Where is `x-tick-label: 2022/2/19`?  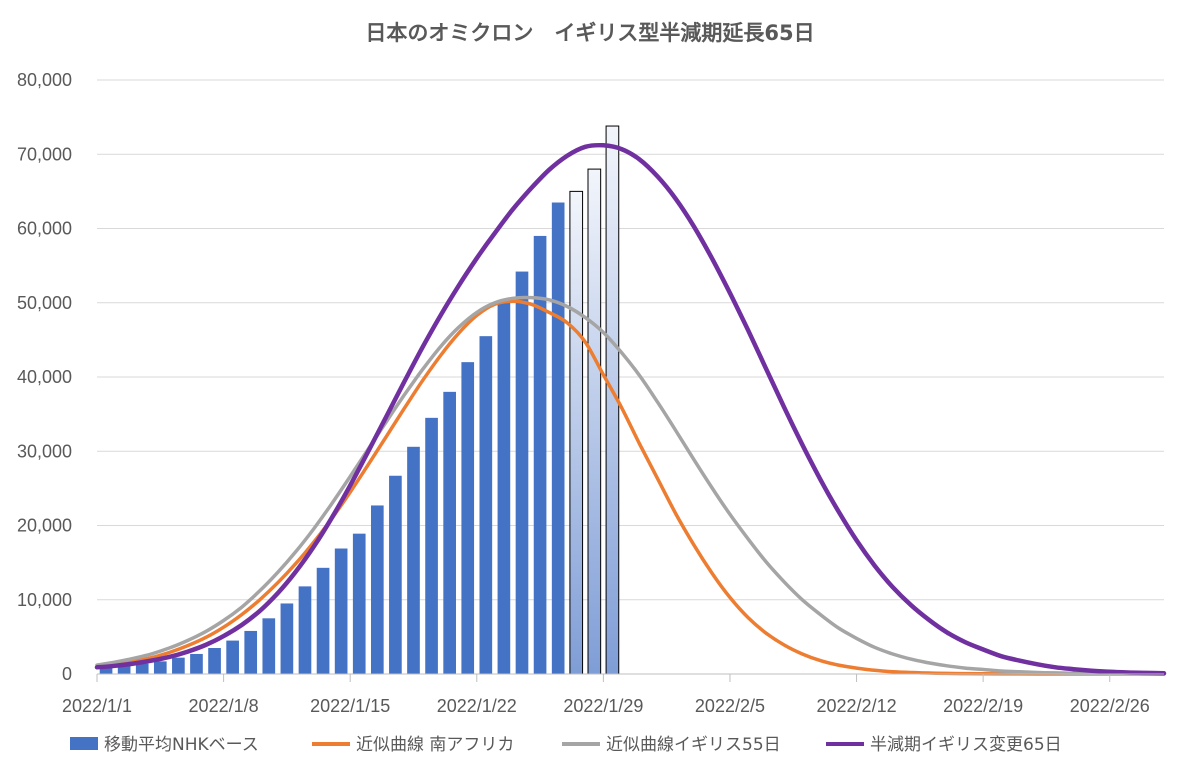 x-tick-label: 2022/2/19 is located at coordinates (983, 706).